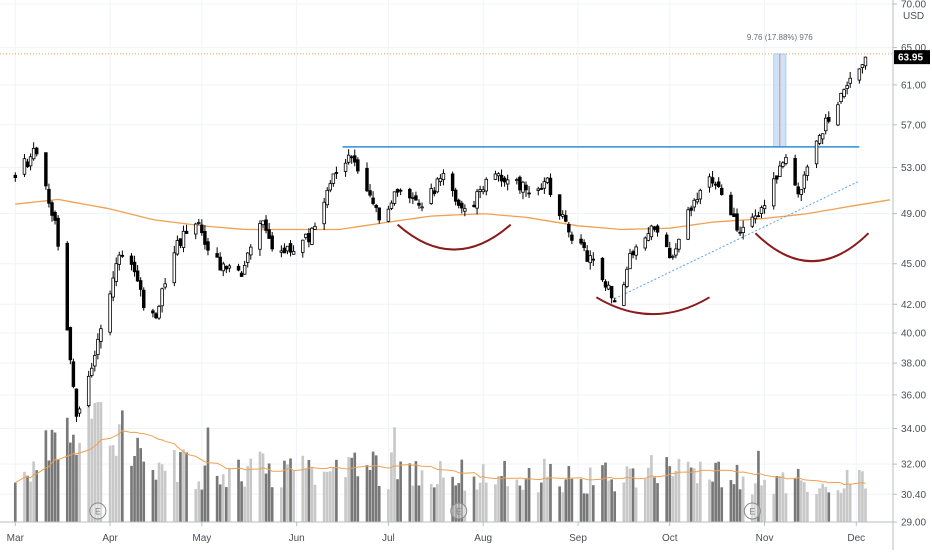 The width and height of the screenshot is (932, 555). What do you see at coordinates (913, 85) in the screenshot?
I see `y-tick-label: 61.00` at bounding box center [913, 85].